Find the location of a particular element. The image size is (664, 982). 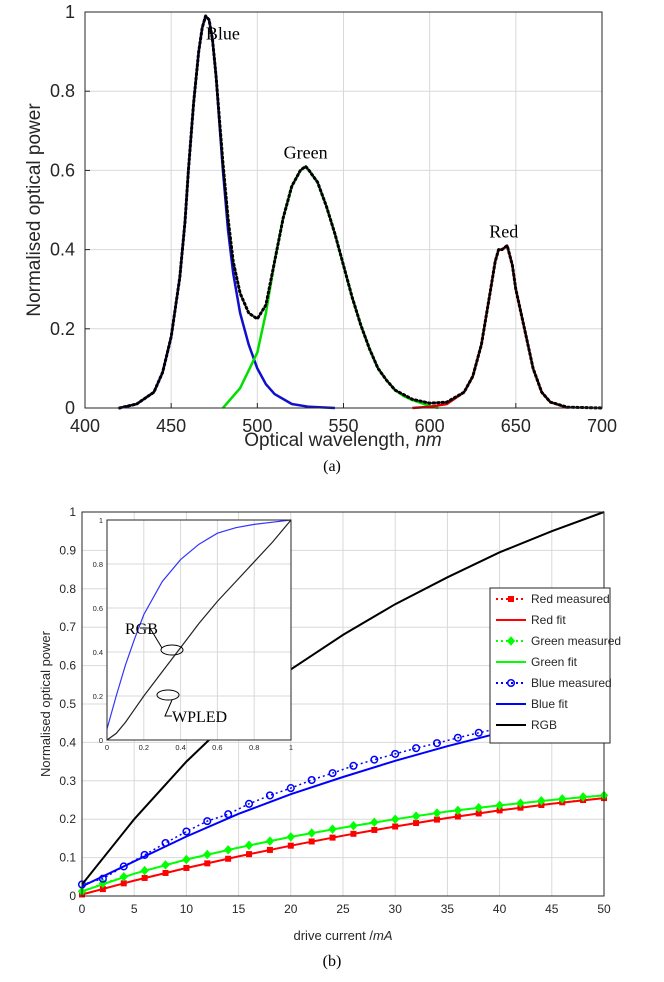

inset-rgb-label: RGB is located at coordinates (141, 629).